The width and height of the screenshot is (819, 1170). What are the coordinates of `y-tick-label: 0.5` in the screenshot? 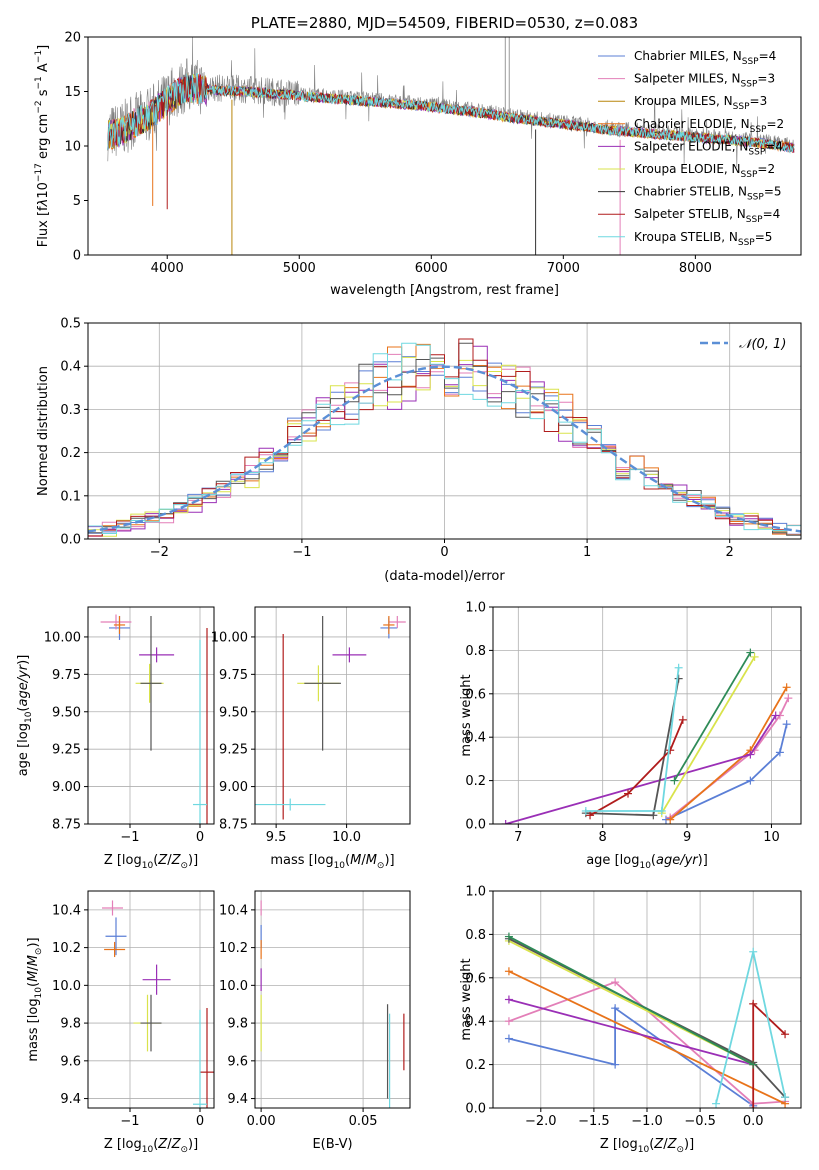 It's located at (70, 324).